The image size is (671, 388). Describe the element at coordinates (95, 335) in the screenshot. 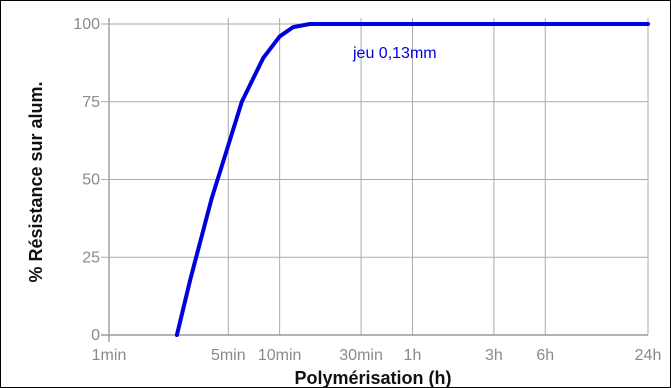

I see `y-tick-label: 0` at that location.